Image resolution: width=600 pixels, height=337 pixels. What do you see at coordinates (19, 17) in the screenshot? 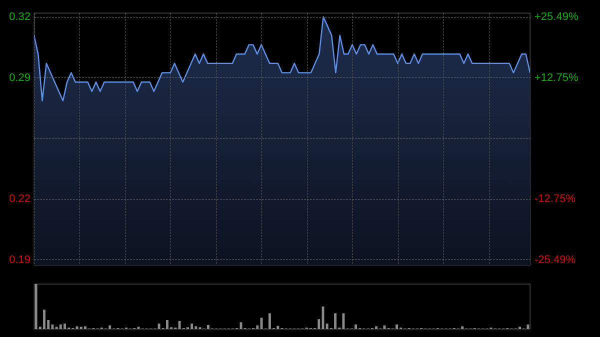
I see `y-tick-label: 0.32` at bounding box center [19, 17].